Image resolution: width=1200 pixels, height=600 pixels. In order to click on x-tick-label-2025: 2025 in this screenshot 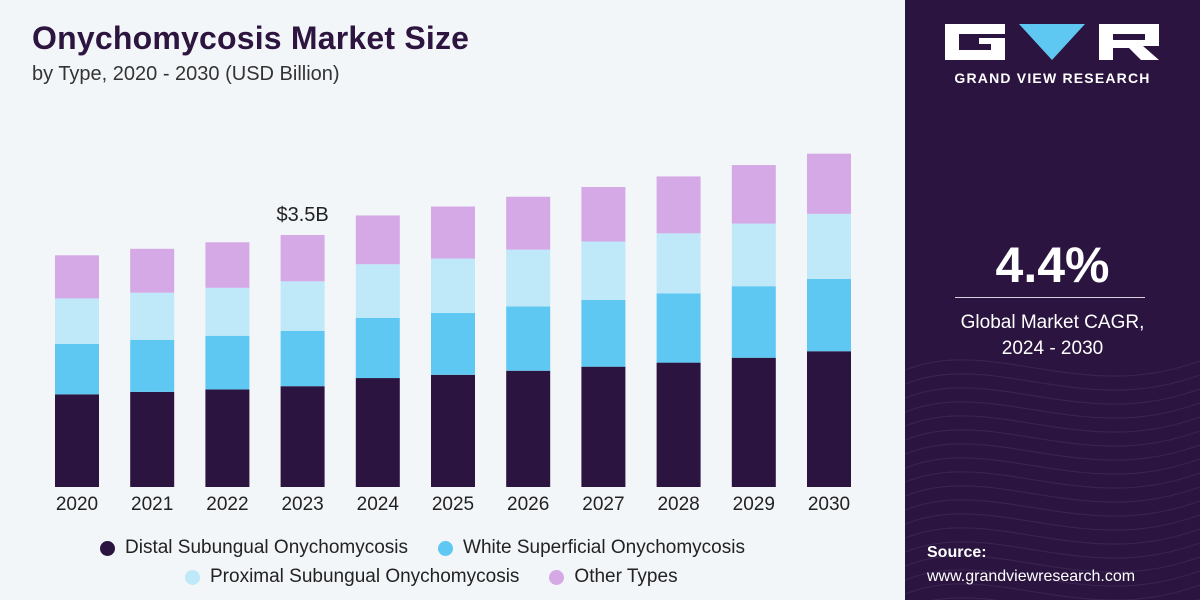, I will do `click(453, 504)`.